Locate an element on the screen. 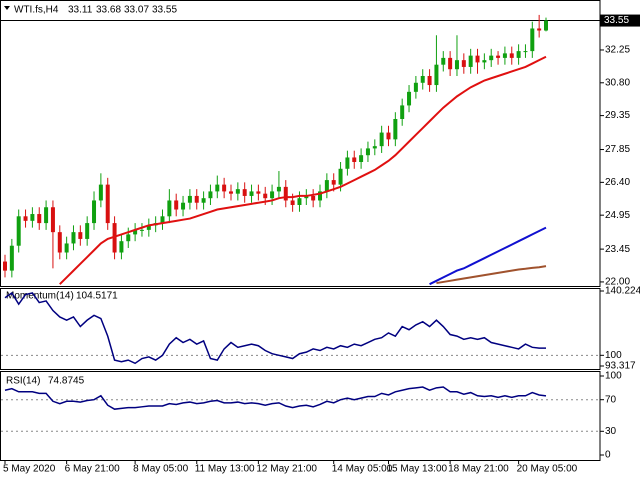 The height and width of the screenshot is (480, 640). x-tick-label: 8 May 05:00 is located at coordinates (160, 469).